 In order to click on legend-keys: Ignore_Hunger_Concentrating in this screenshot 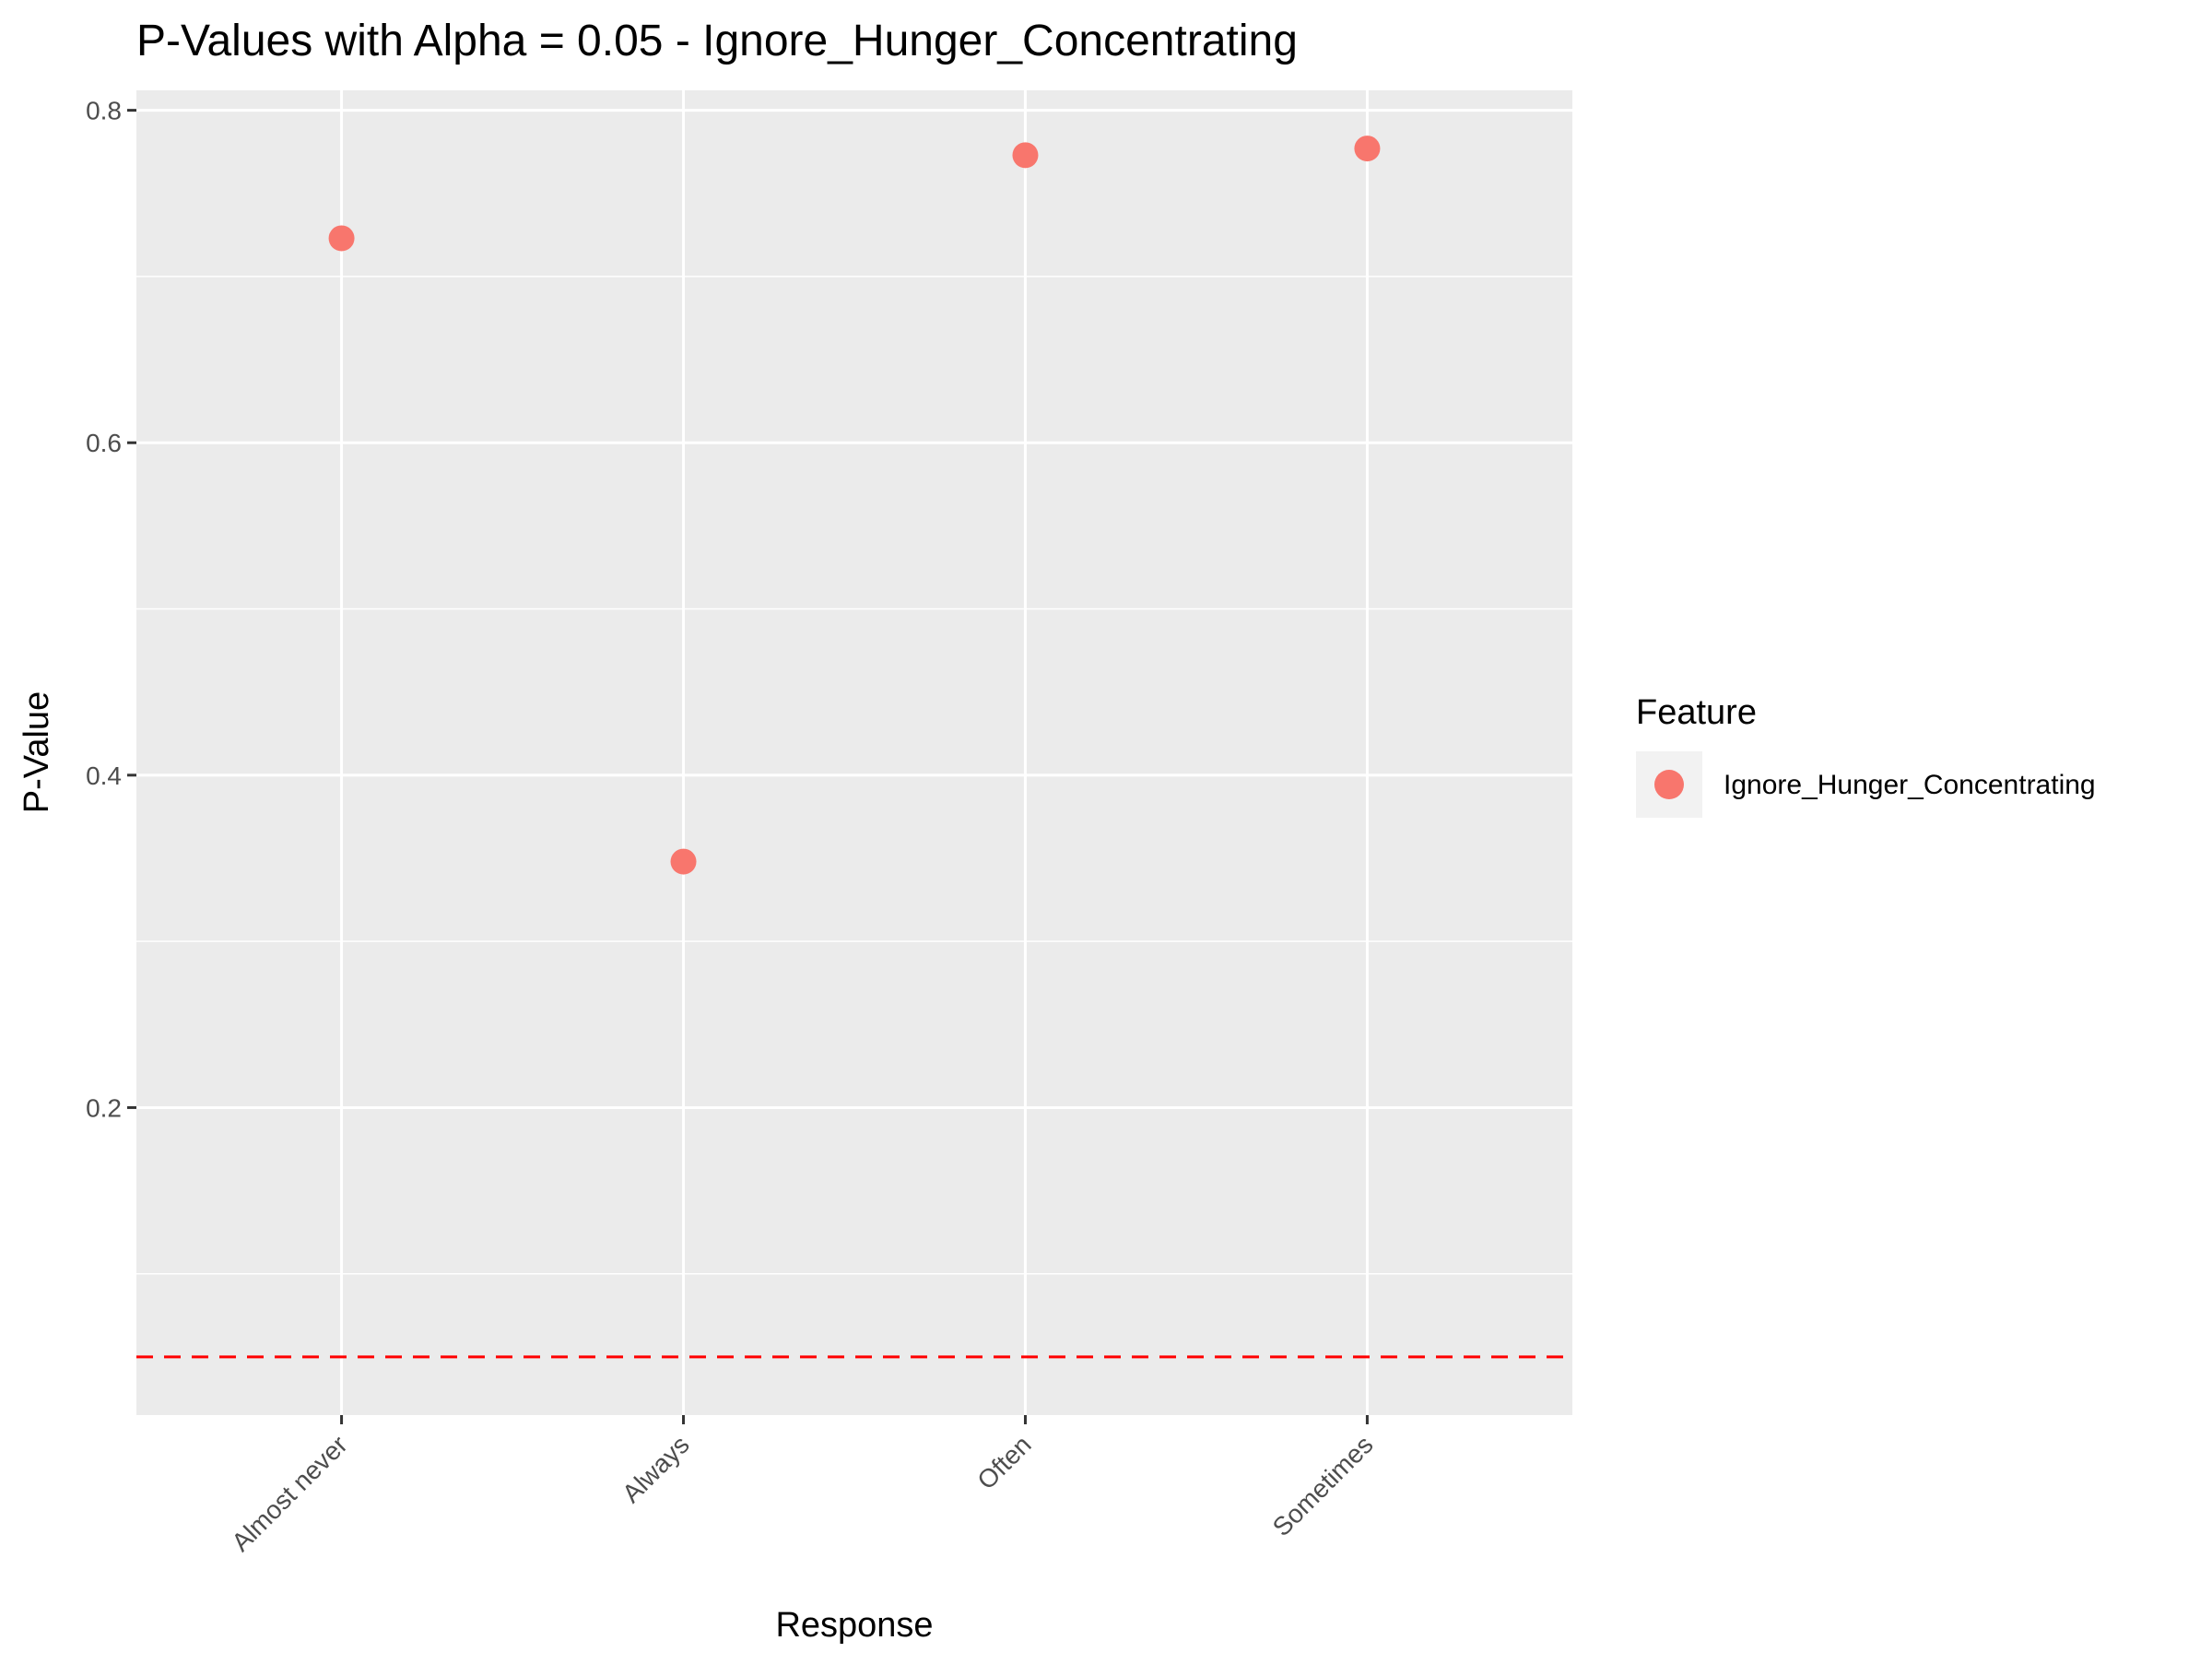, I will do `click(1866, 784)`.